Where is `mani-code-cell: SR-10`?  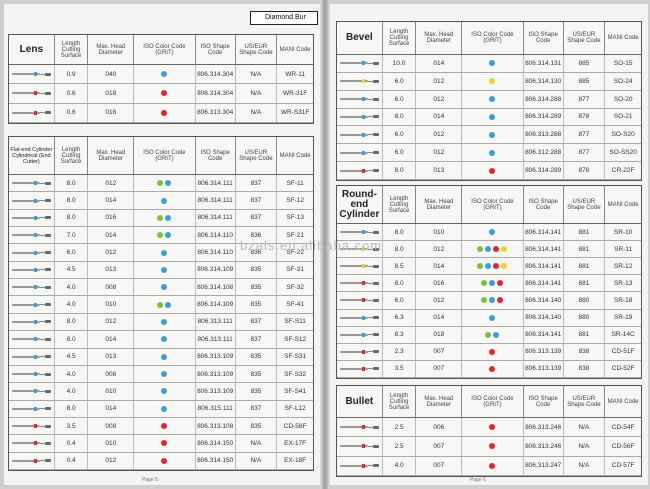
mani-code-cell: SR-10 is located at coordinates (623, 232).